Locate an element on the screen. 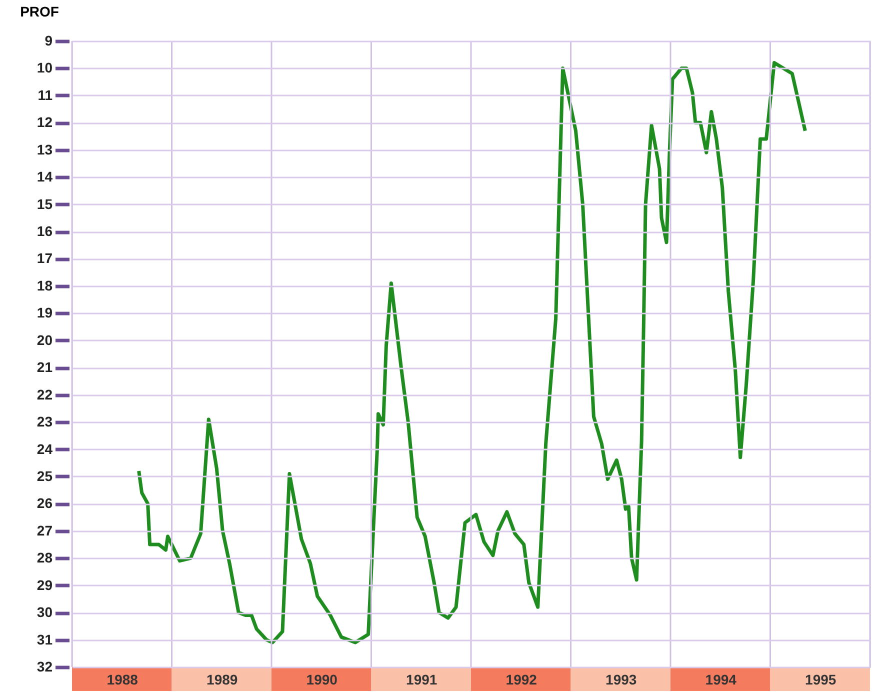 Image resolution: width=876 pixels, height=696 pixels. y-tick-label: 16 is located at coordinates (44, 231).